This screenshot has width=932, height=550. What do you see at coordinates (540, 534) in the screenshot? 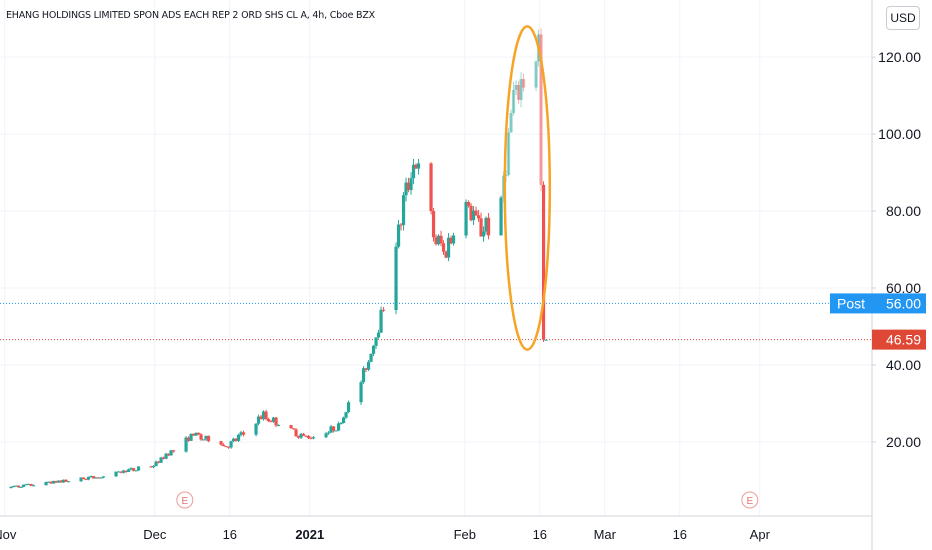
I see `x-tick-label: 16` at bounding box center [540, 534].